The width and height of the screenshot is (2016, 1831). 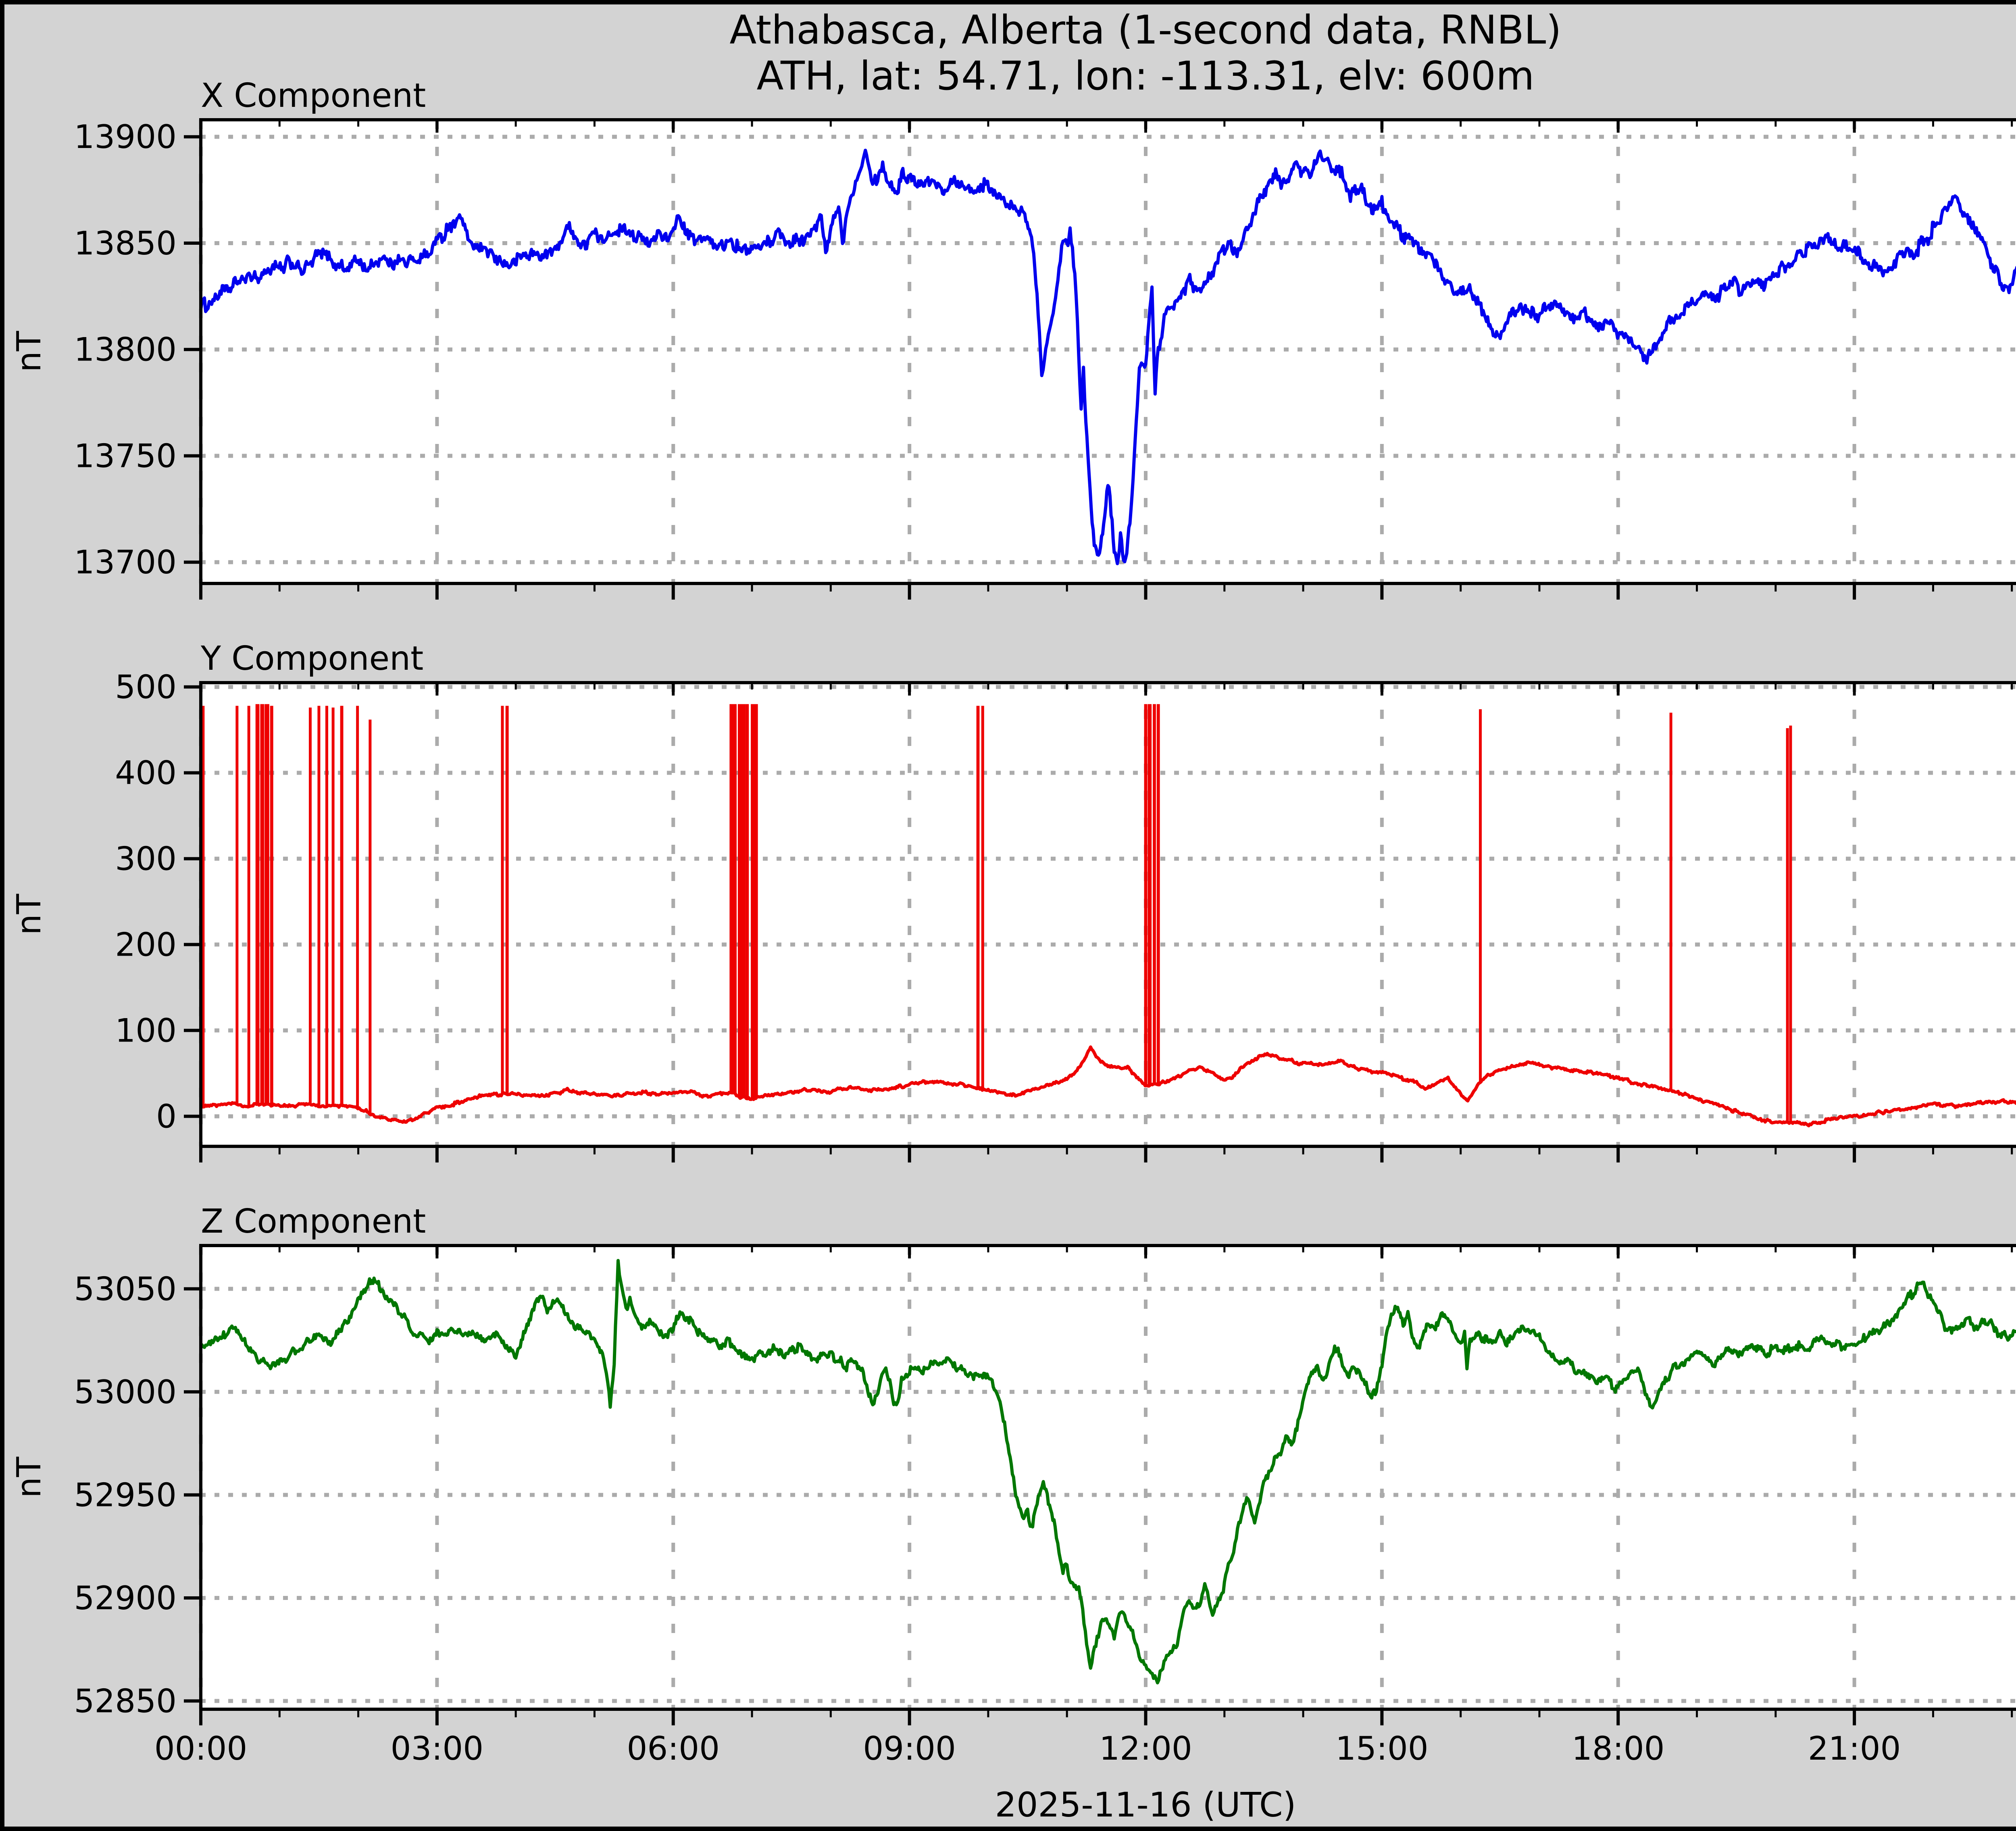 I want to click on x-tick-label: 15:00, so click(x=1382, y=1748).